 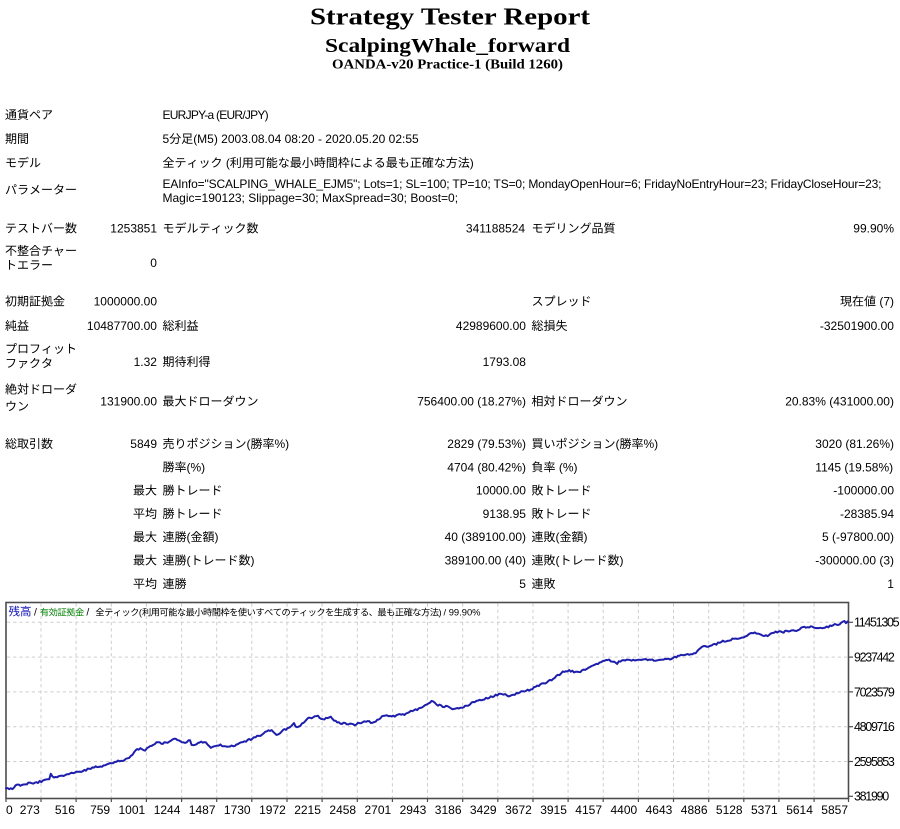 I want to click on svg-text: 1000000.00, so click(x=126, y=302).